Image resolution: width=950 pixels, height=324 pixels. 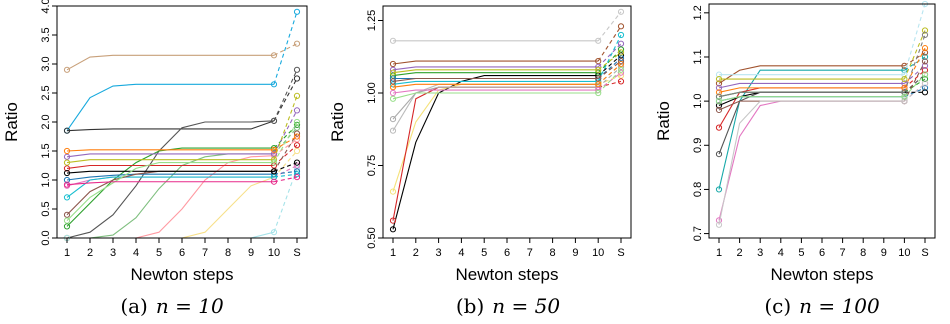 What do you see at coordinates (700, 123) in the screenshot?
I see `y-axis: 0.7 0.8 0.9 1.0 1.1 1.2` at bounding box center [700, 123].